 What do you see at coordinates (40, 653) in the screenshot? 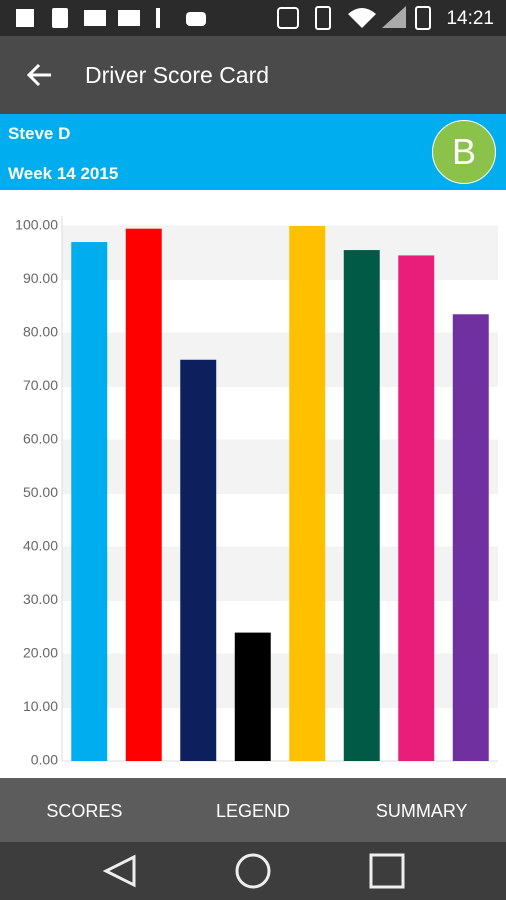
I see `y-tick-label: 20.00` at bounding box center [40, 653].